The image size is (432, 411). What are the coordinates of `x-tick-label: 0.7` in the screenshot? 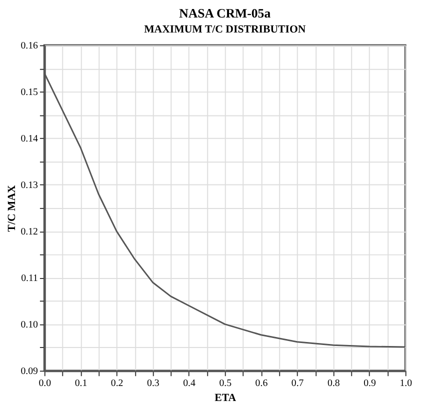 It's located at (297, 383).